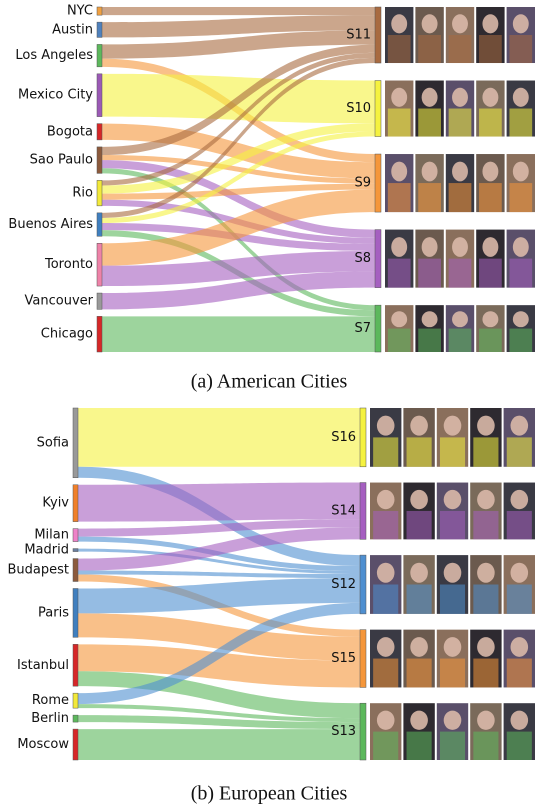  Describe the element at coordinates (59, 301) in the screenshot. I see `source-label: Vancouver` at that location.